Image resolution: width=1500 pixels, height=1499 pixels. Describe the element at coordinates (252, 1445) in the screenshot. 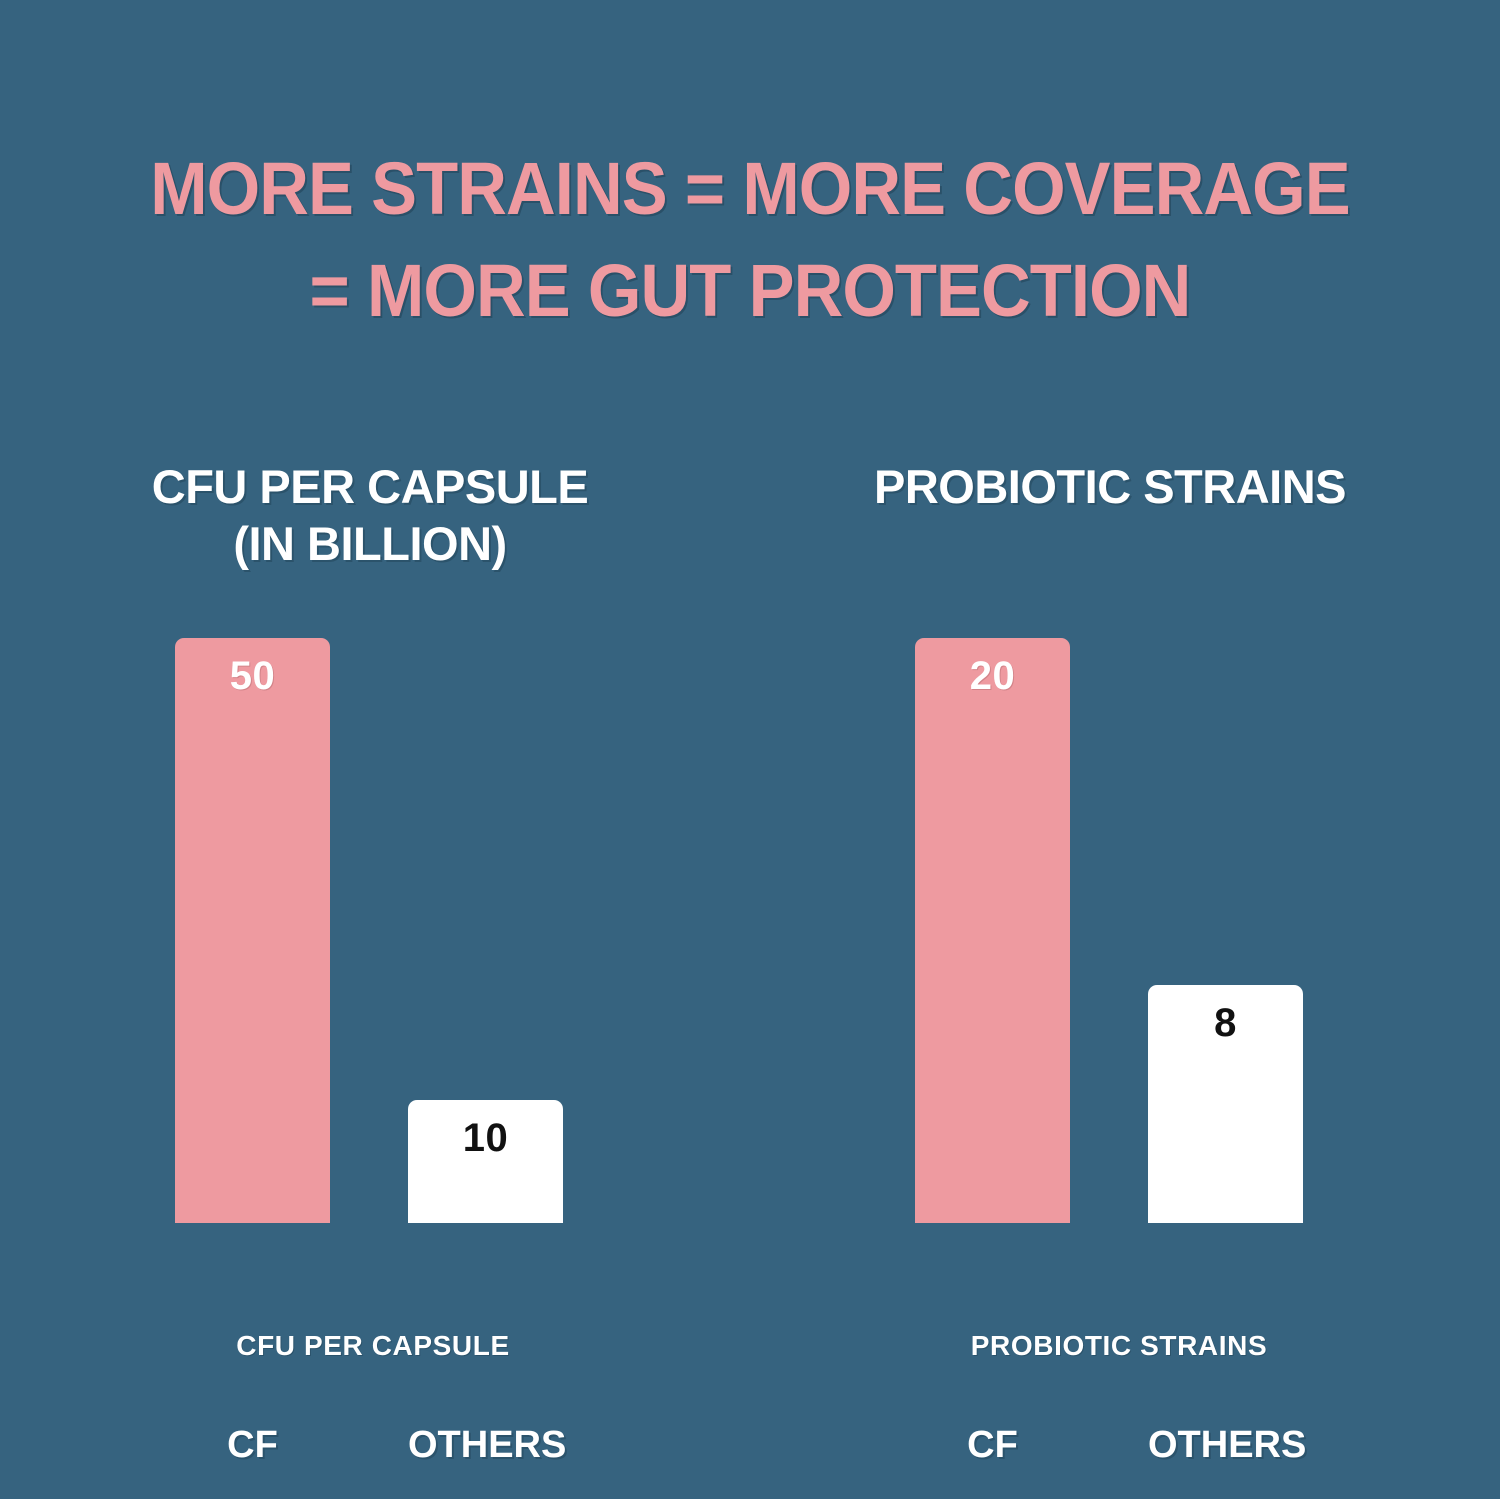

I see `category-label-cfu-cf: CF` at that location.